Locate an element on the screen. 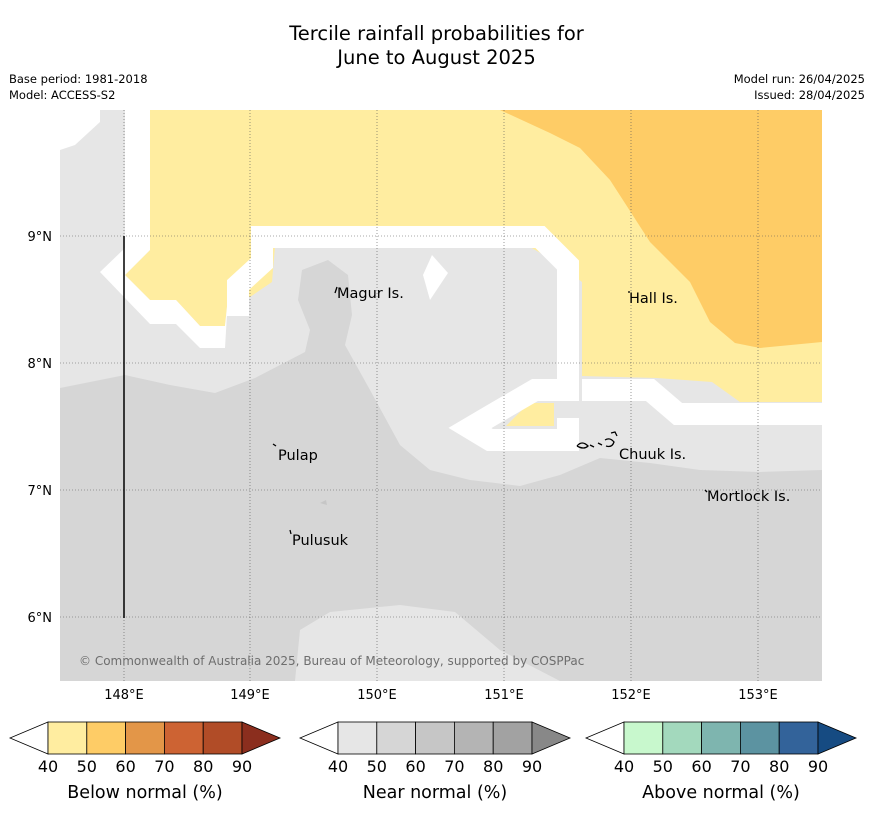 The width and height of the screenshot is (873, 816). white-patch-magur is located at coordinates (435, 277).